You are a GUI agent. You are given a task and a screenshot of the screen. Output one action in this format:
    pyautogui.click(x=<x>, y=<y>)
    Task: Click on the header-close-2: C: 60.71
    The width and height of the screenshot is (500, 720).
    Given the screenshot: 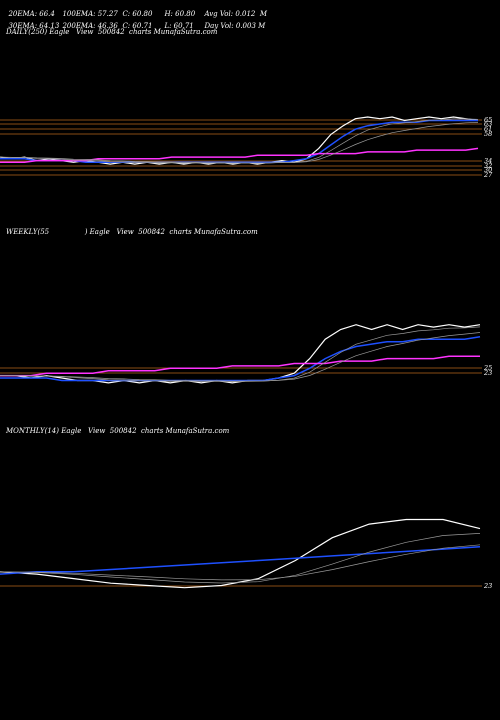 What is the action you would take?
    pyautogui.click(x=137, y=26)
    